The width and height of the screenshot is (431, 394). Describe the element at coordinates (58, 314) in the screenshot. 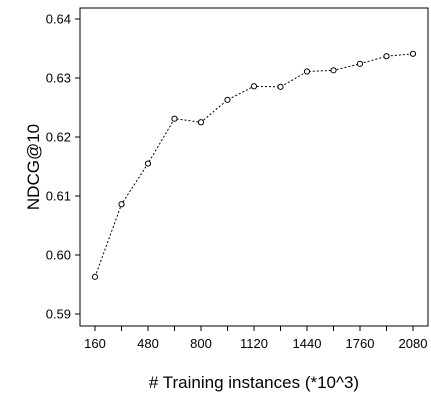

I see `y-tick-label: 0.59` at that location.